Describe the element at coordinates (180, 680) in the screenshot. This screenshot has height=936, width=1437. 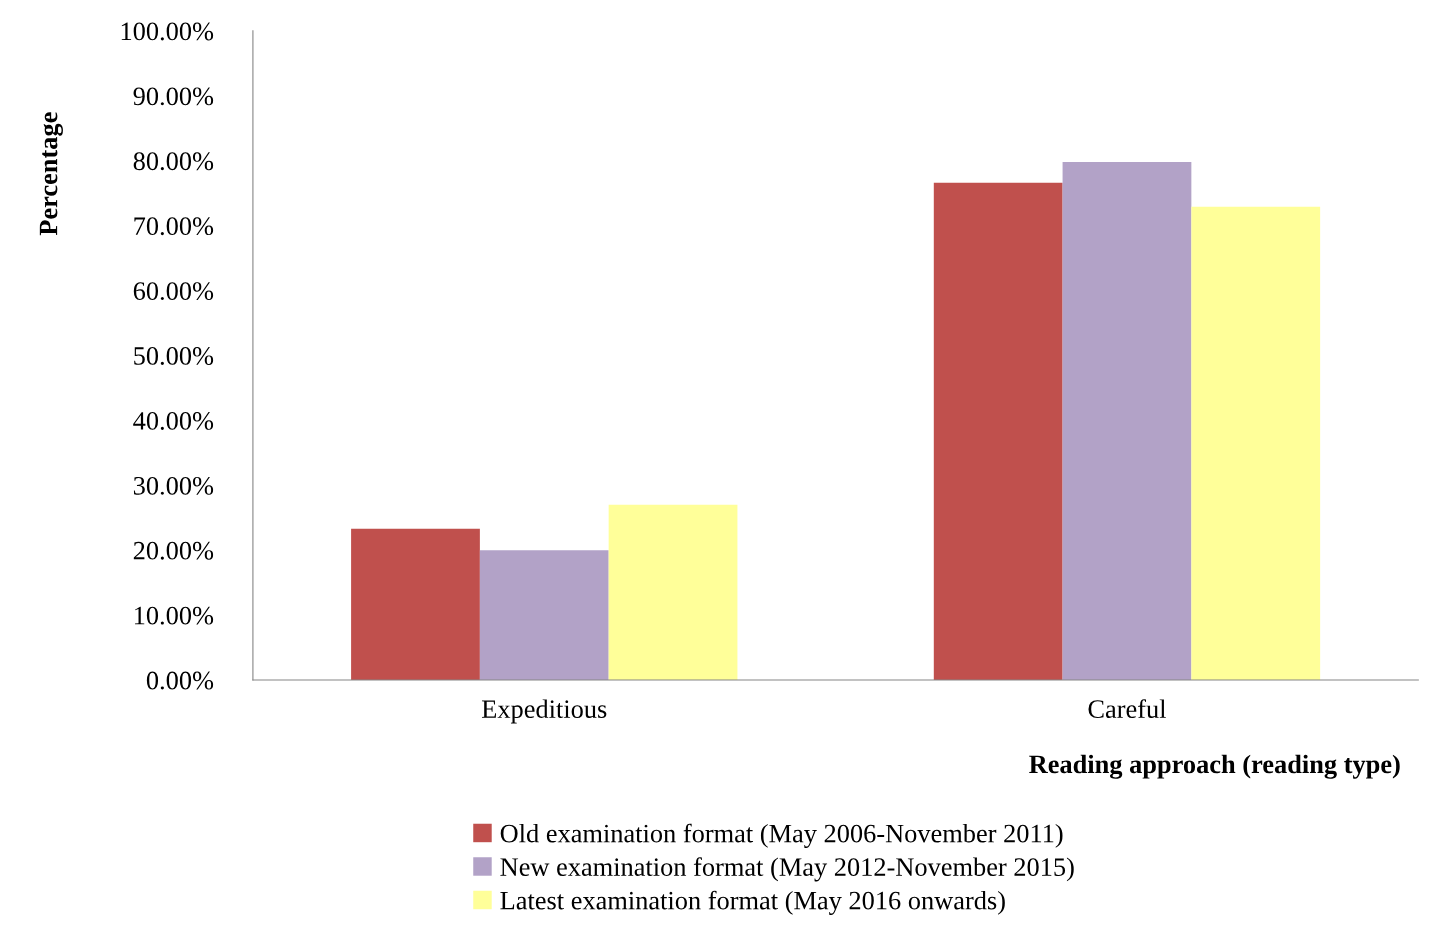
I see `y-tick-label: 0.00%` at that location.